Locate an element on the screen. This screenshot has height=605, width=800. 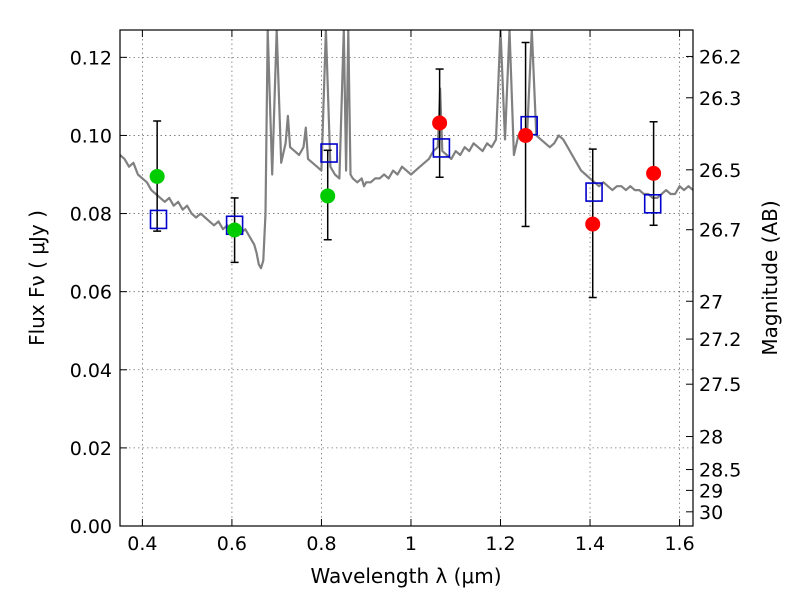
x-tick-label: 0.6 is located at coordinates (232, 544).